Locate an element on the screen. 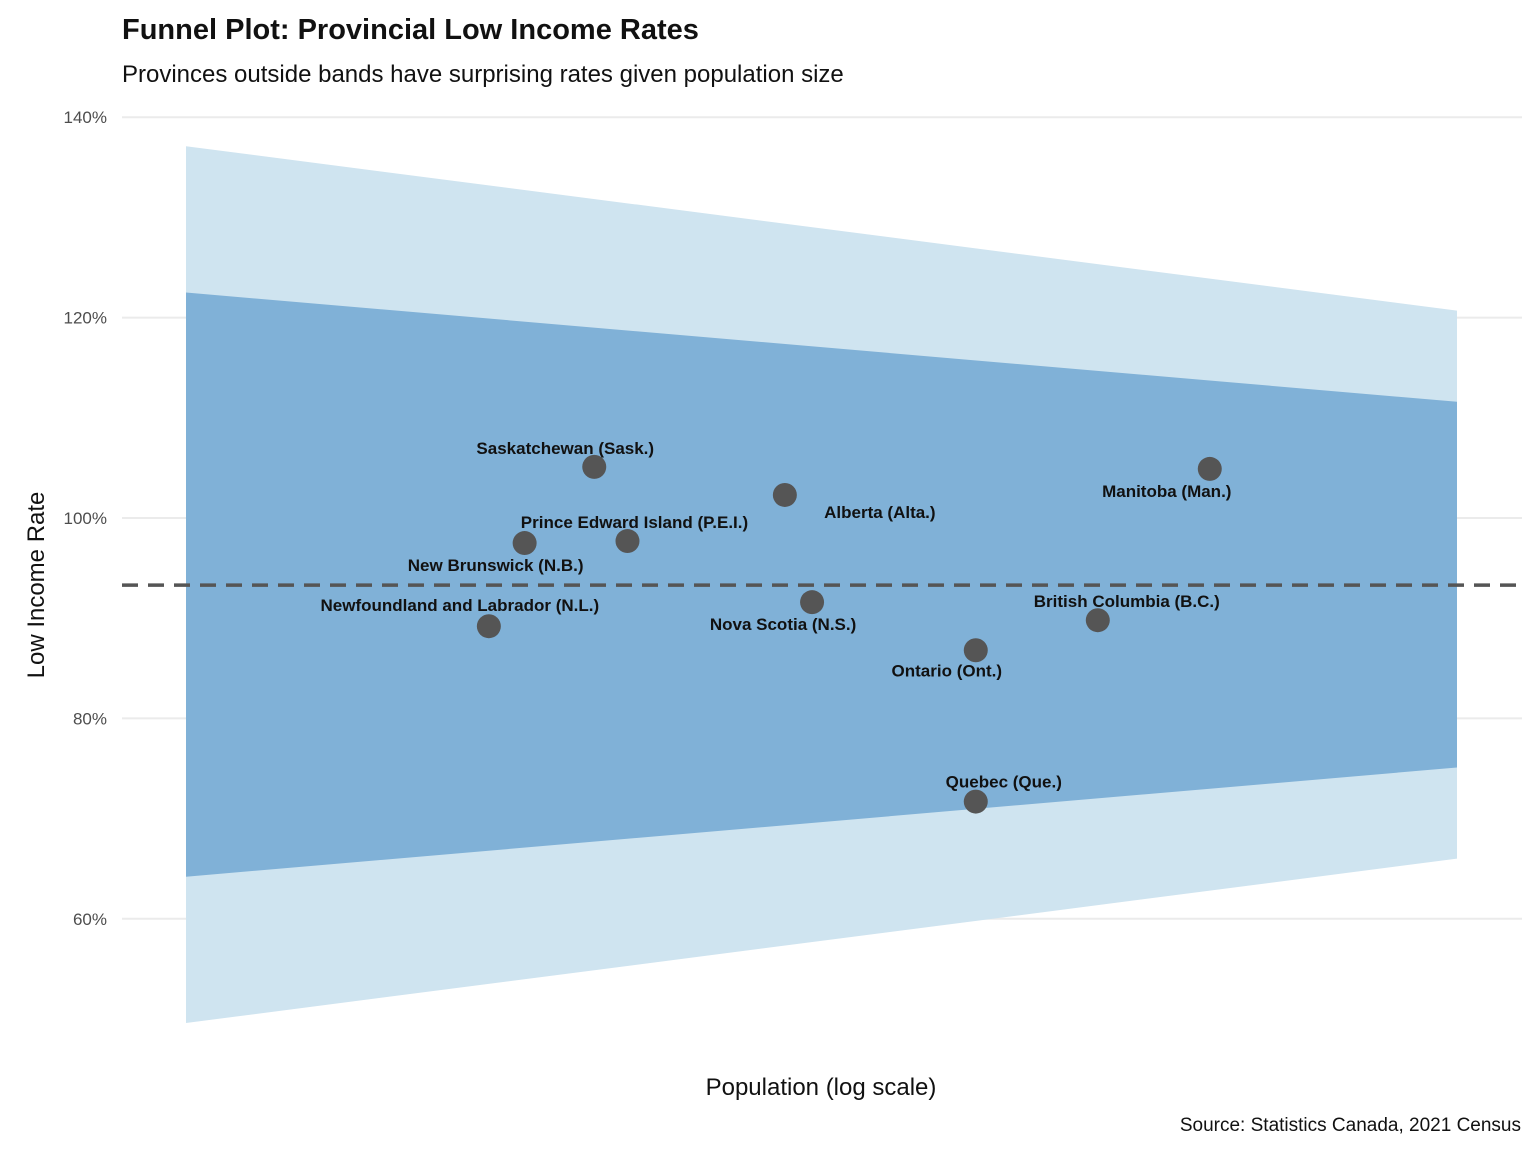 The width and height of the screenshot is (1536, 1152). y-tick-label: 120% is located at coordinates (85, 318).